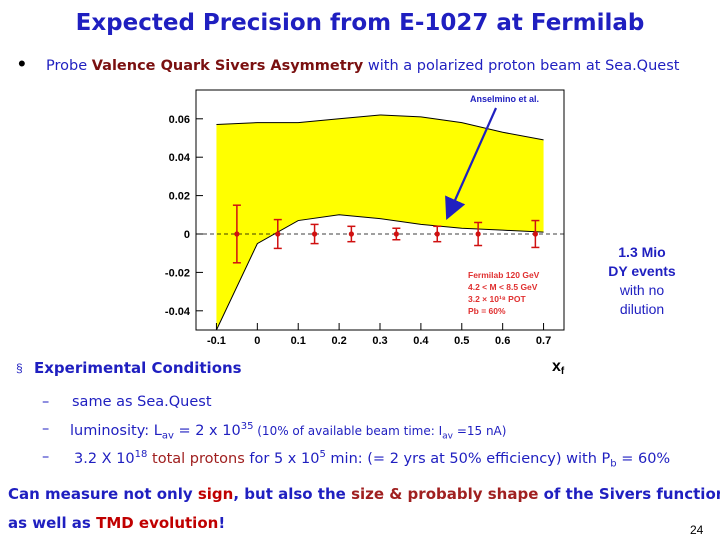 This screenshot has width=720, height=540. I want to click on legend-label: Anselmino et al., so click(504, 99).